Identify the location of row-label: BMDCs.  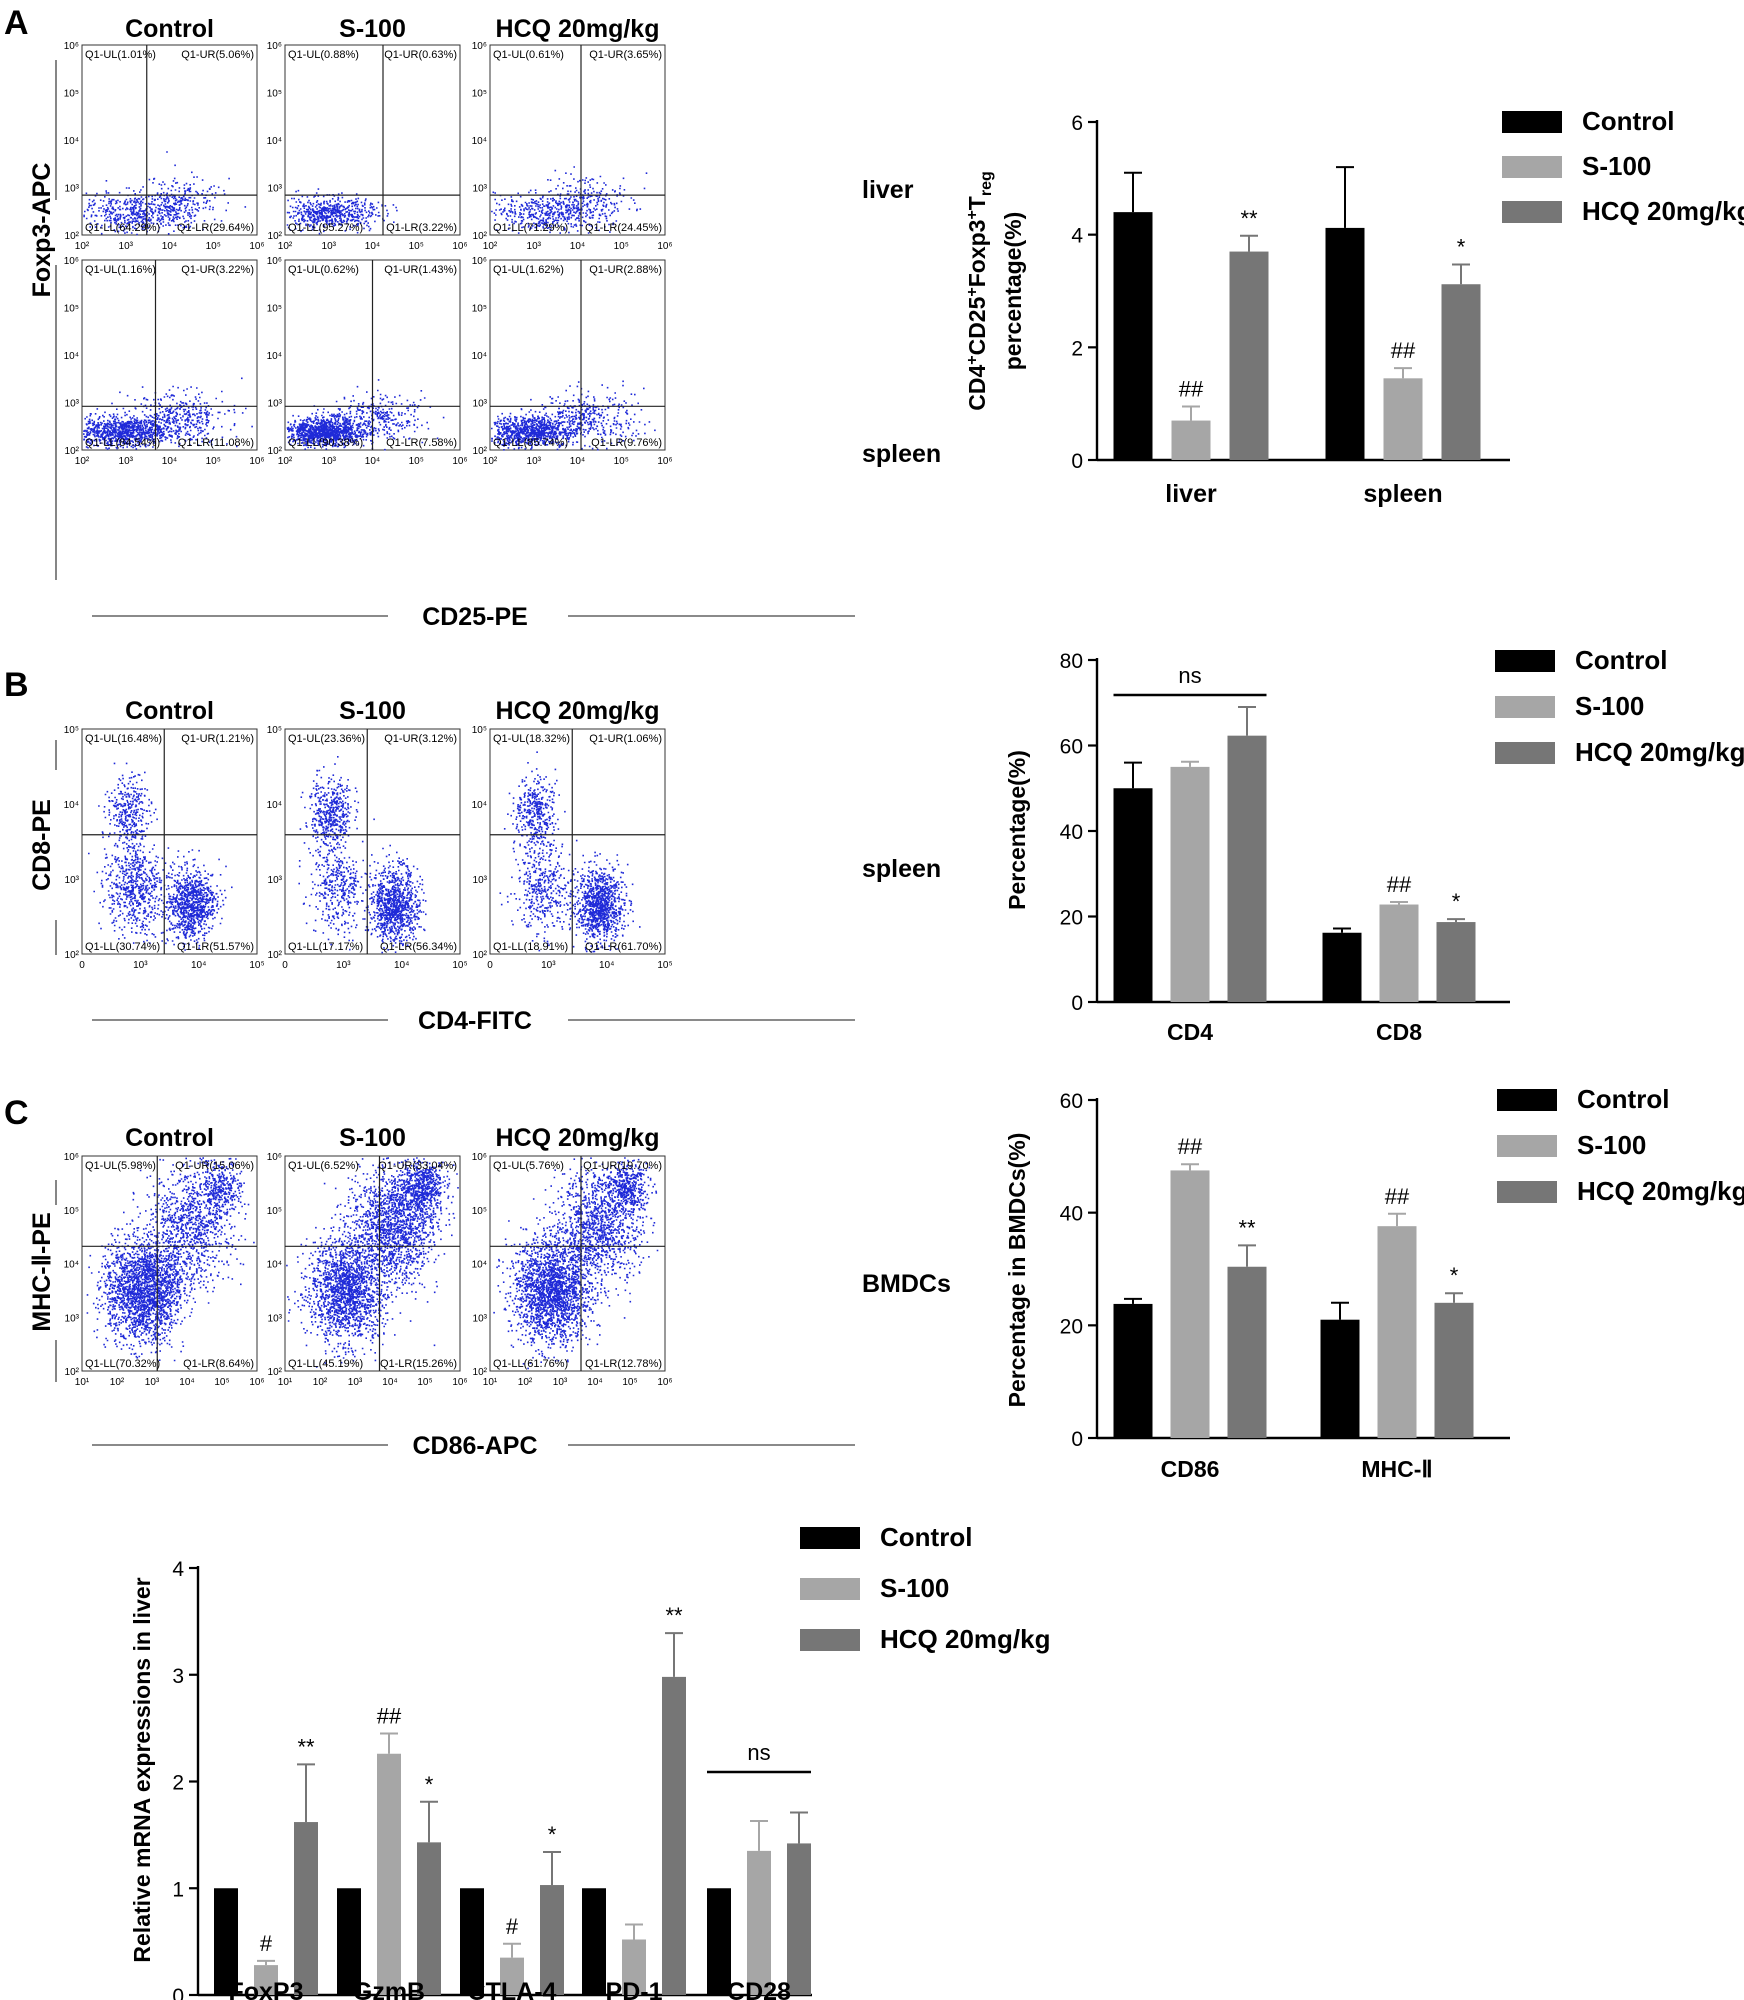
(906, 1284).